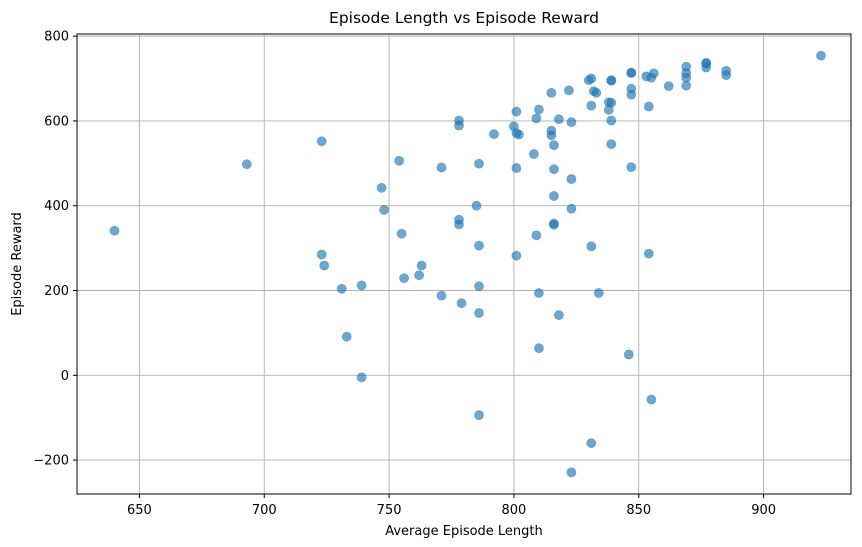 This screenshot has height=547, width=862. Describe the element at coordinates (264, 510) in the screenshot. I see `x-tick-label: 700` at that location.